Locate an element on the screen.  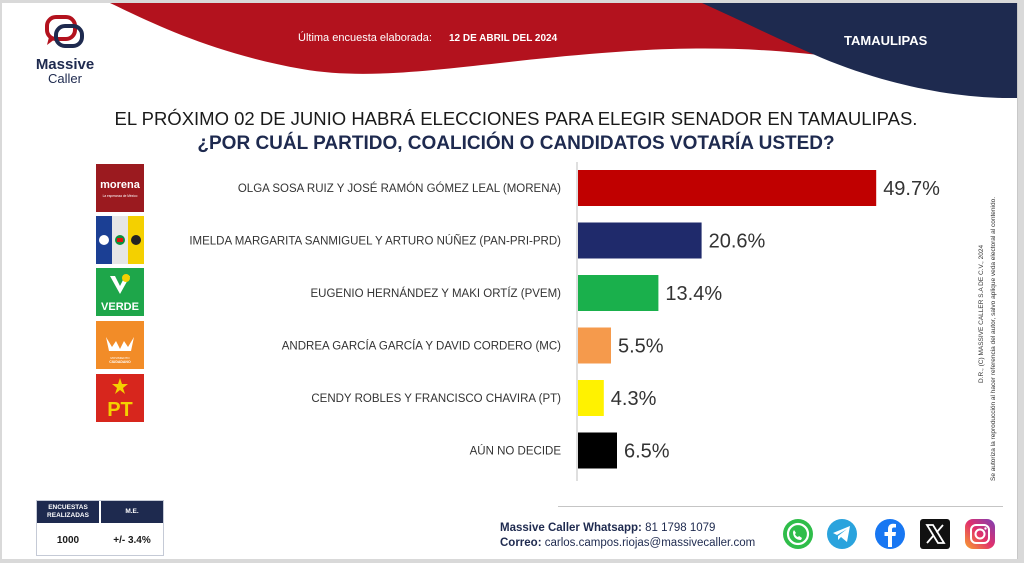
survey-label: Última encuesta elaborada: is located at coordinates (365, 38).